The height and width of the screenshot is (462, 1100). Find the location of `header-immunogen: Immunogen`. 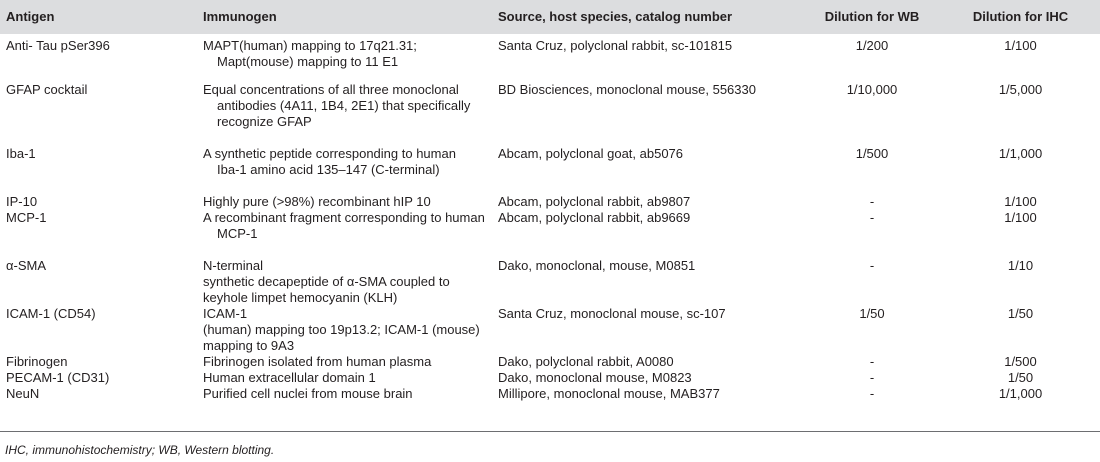

header-immunogen: Immunogen is located at coordinates (240, 16).